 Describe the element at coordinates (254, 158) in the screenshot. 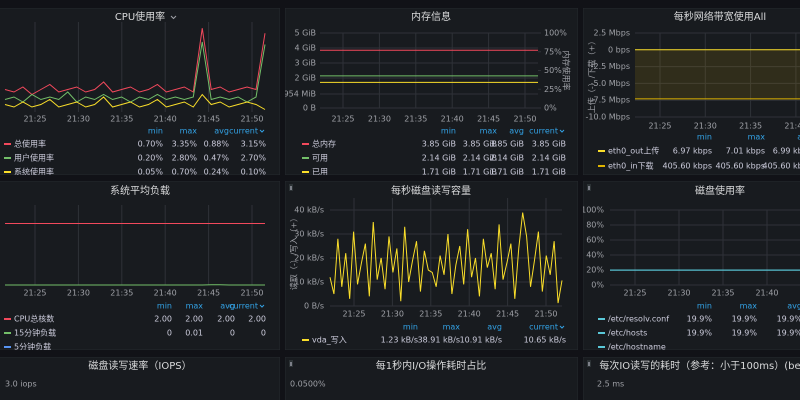

I see `legend-value: 2.70%` at that location.